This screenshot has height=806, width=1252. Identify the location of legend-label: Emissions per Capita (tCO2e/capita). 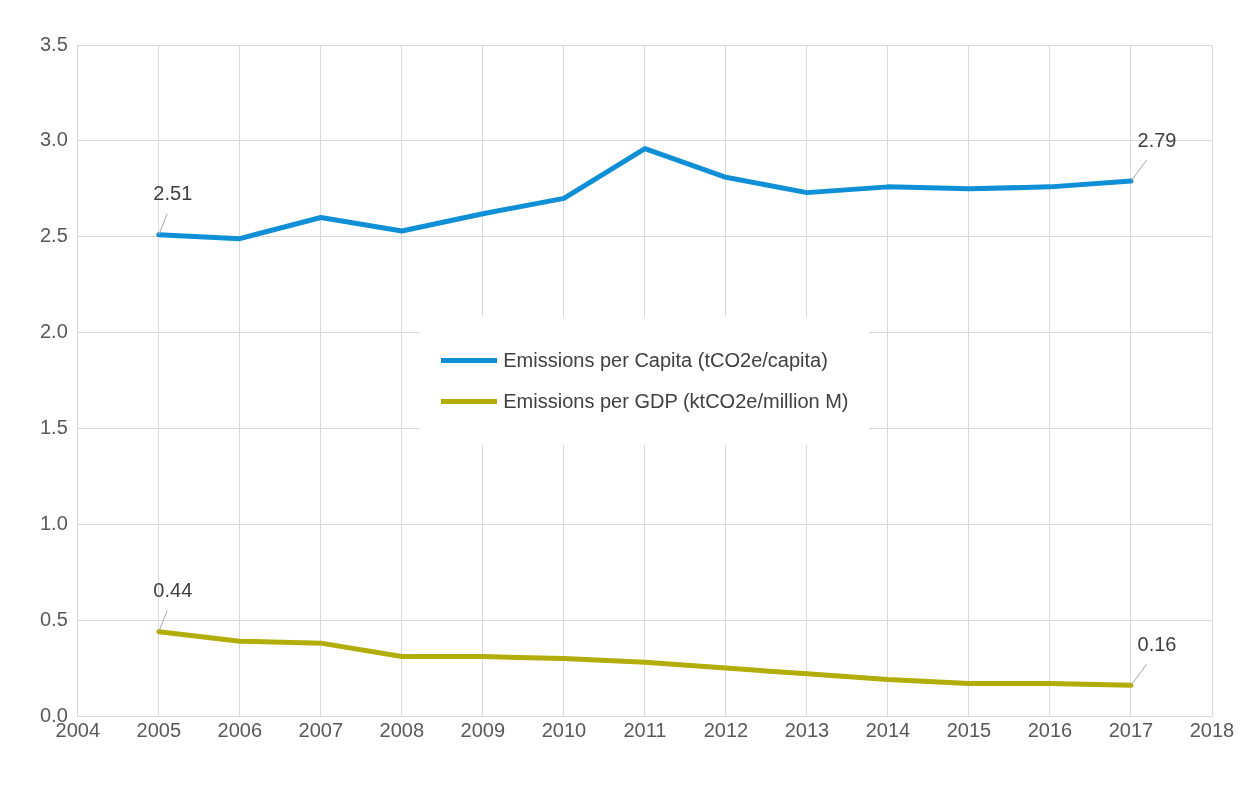
(665, 360).